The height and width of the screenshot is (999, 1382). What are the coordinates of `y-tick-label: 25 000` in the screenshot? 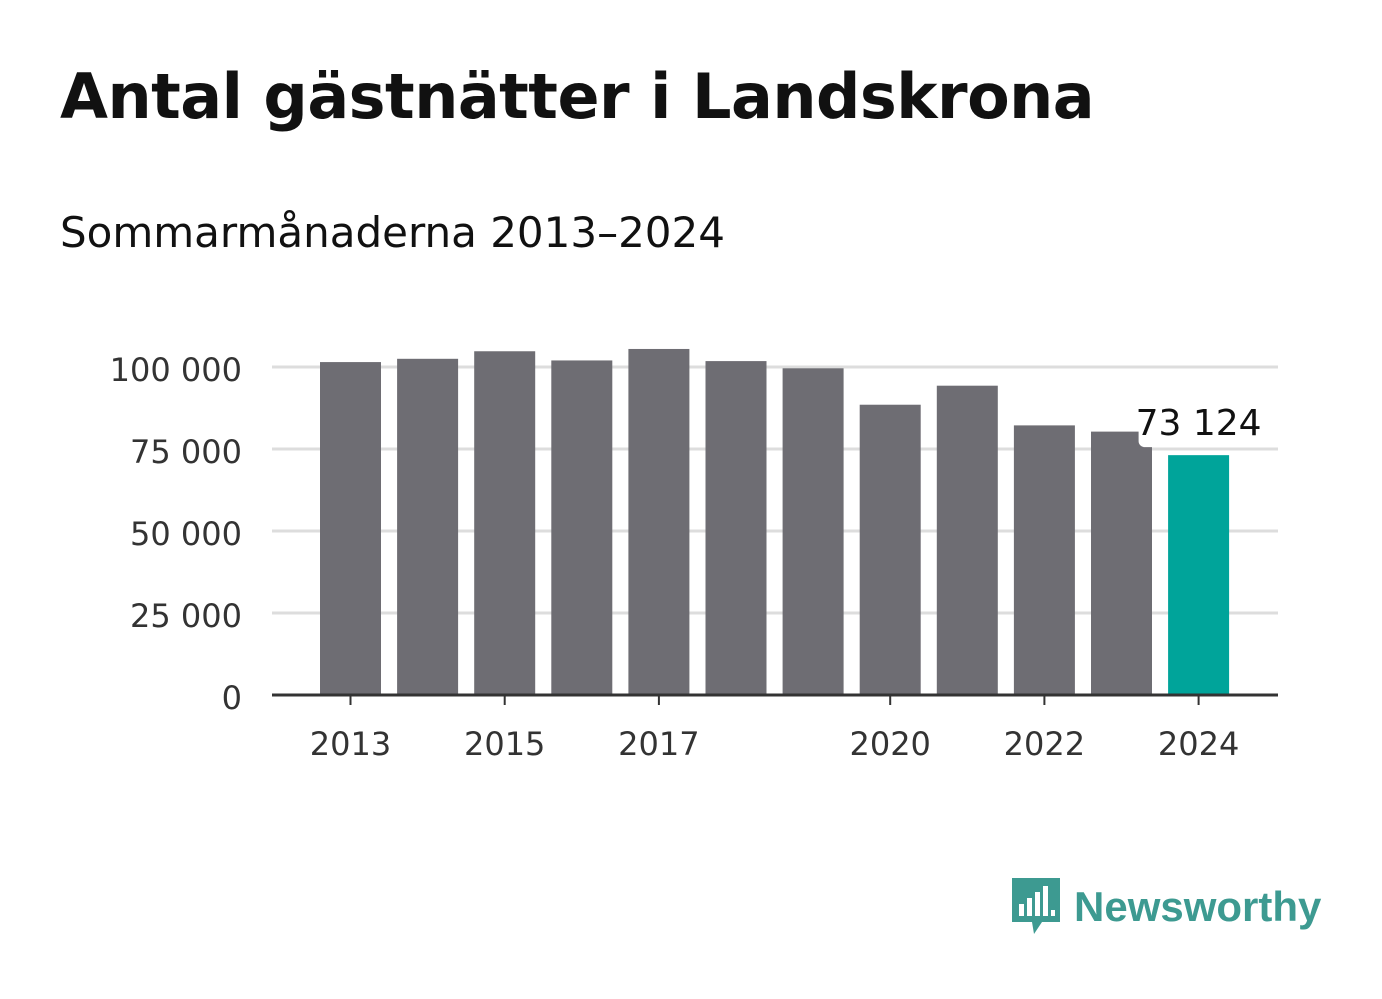 It's located at (186, 616).